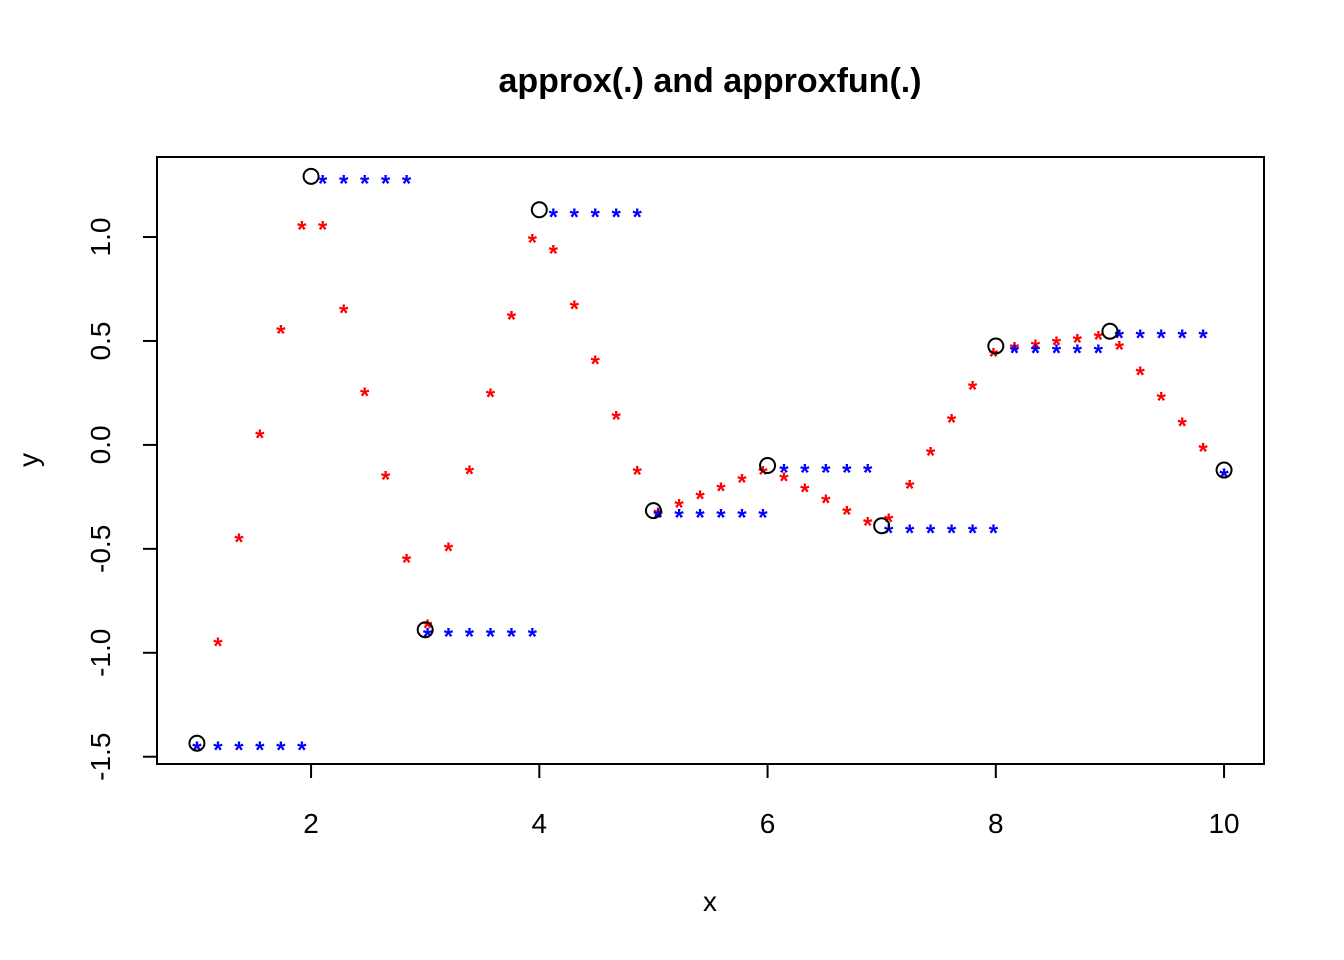  I want to click on y-tick-label: -0.5, so click(100, 549).